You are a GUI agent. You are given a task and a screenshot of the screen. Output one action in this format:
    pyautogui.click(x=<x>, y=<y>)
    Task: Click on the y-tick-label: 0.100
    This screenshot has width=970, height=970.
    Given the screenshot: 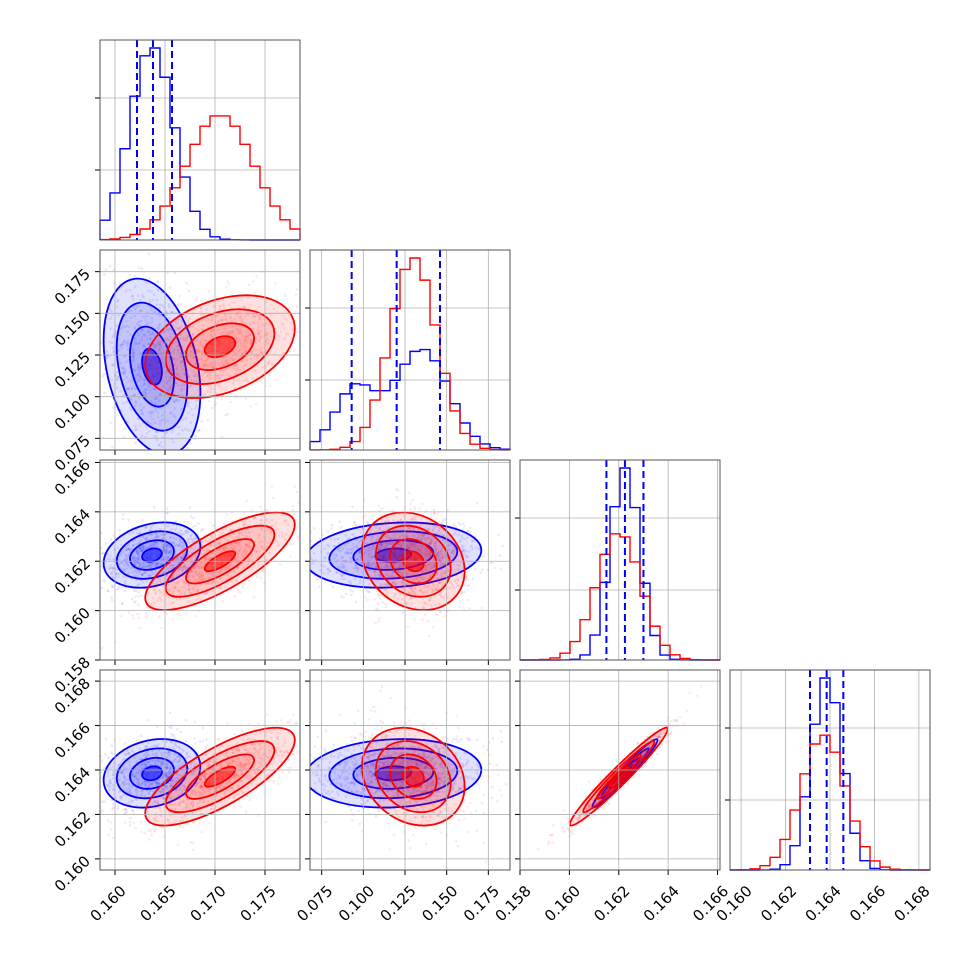 What is the action you would take?
    pyautogui.click(x=72, y=411)
    